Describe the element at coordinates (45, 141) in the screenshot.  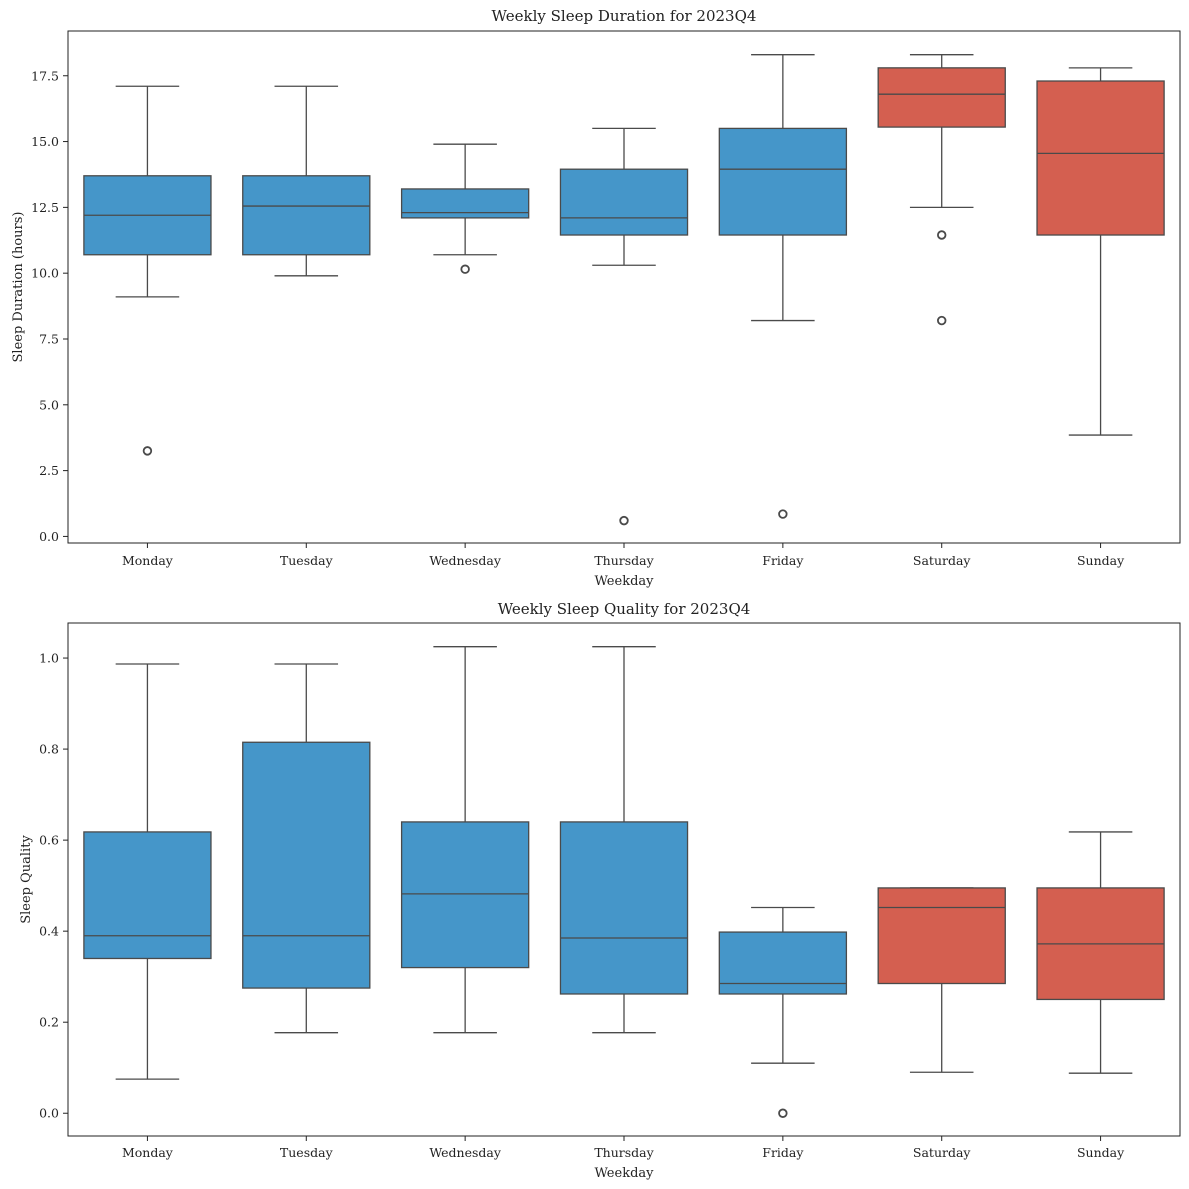
I see `y-tick-label: 15.0` at that location.